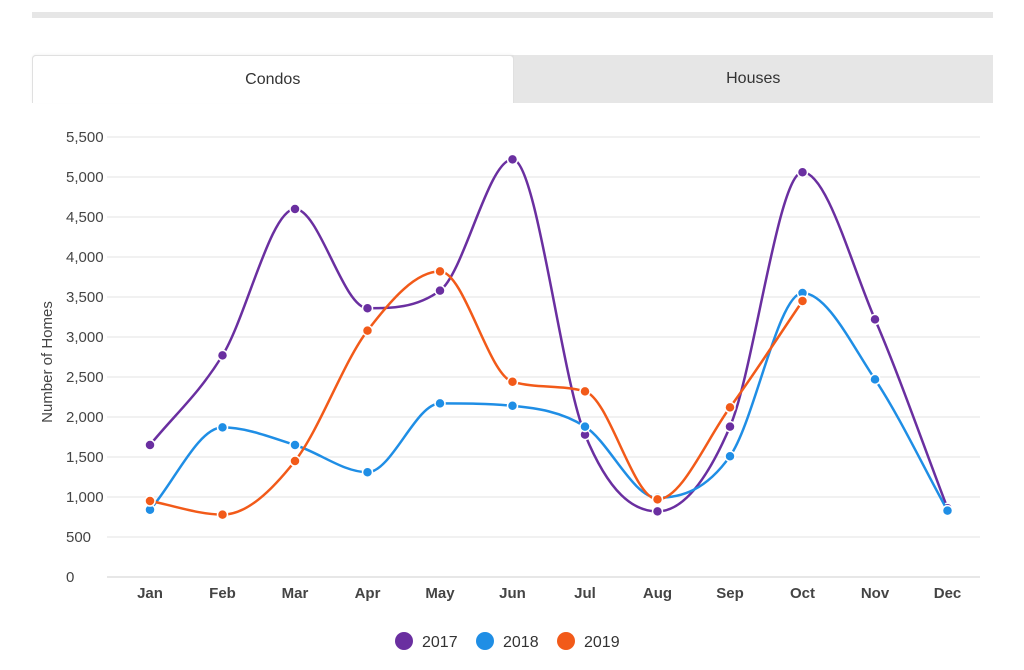 The height and width of the screenshot is (670, 1024). Describe the element at coordinates (70, 577) in the screenshot. I see `y-tick-label: 0` at that location.